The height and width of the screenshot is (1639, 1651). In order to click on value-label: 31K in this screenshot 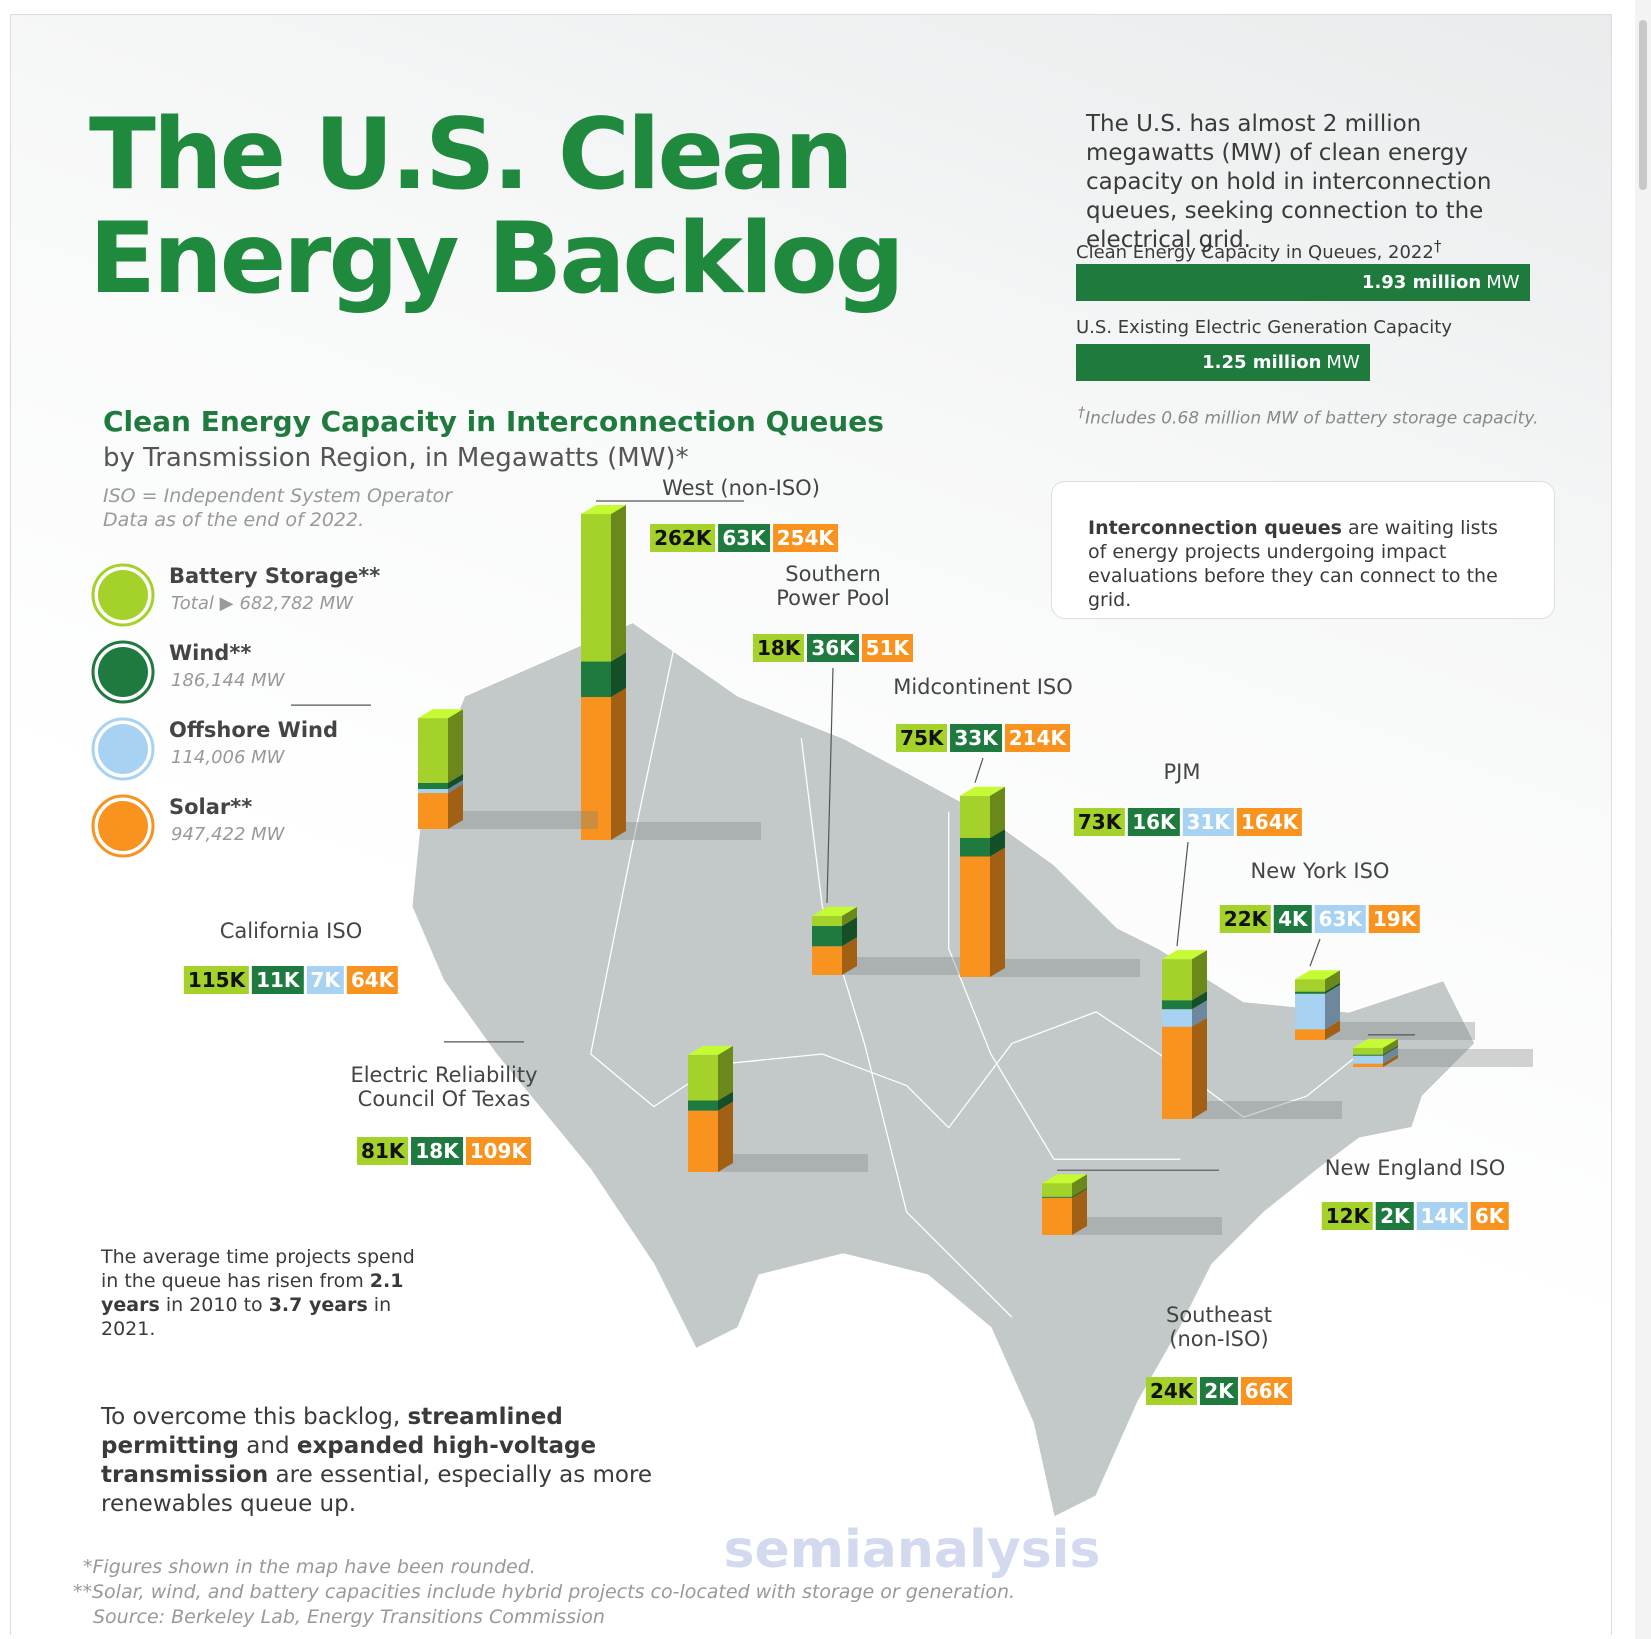, I will do `click(1208, 822)`.